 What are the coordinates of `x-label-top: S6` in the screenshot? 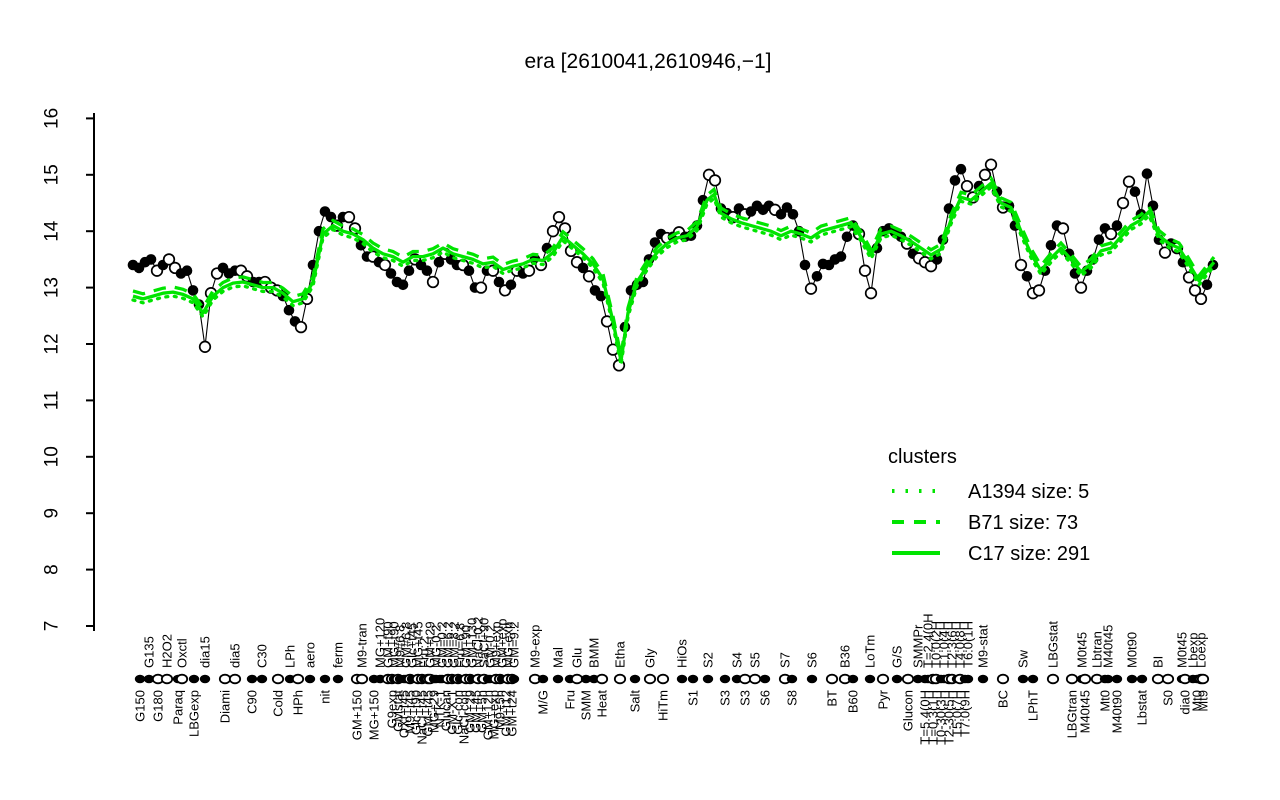 It's located at (812, 660).